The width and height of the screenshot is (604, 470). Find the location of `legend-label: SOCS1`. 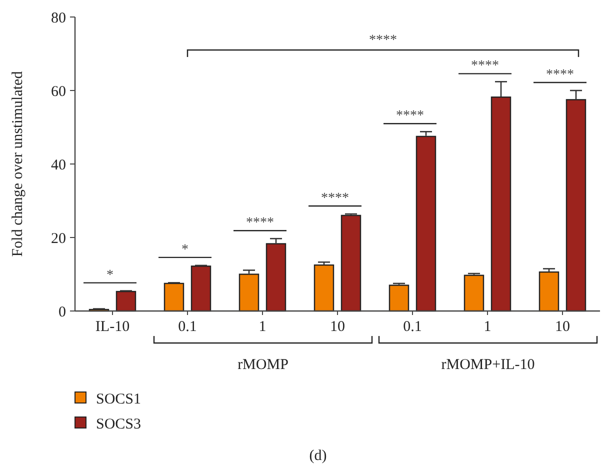

legend-label: SOCS1 is located at coordinates (119, 399).